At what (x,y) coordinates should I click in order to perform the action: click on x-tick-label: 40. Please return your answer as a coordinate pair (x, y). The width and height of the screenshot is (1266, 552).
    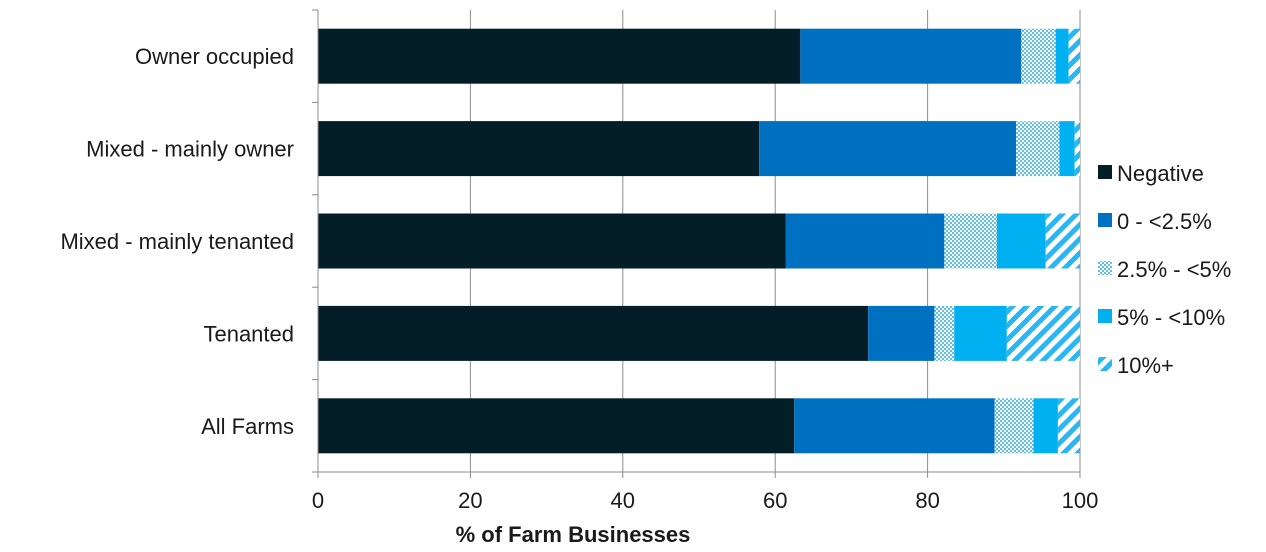
    Looking at the image, I should click on (623, 500).